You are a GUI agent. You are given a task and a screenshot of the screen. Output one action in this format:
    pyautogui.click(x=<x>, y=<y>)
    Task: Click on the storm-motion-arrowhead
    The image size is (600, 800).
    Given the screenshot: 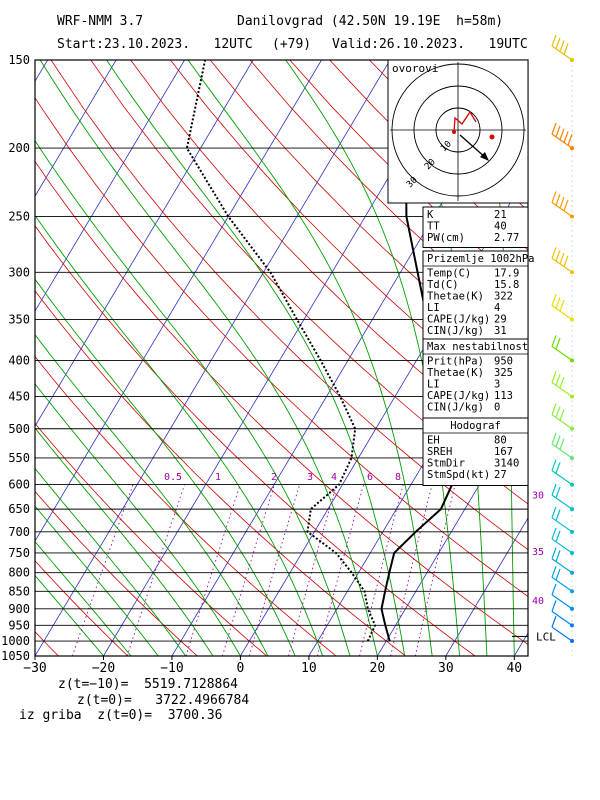 What is the action you would take?
    pyautogui.click(x=484, y=156)
    